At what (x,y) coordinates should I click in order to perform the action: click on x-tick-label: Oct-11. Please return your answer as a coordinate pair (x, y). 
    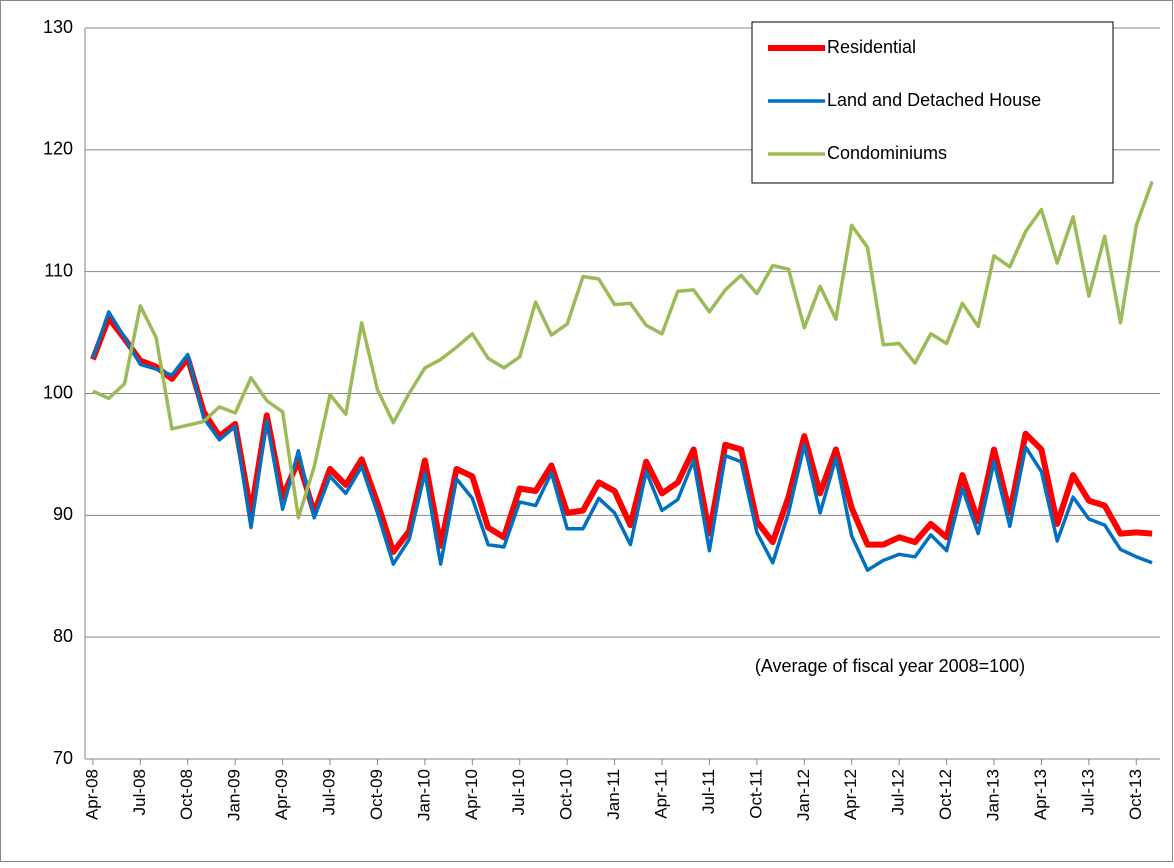
    Looking at the image, I should click on (755, 794).